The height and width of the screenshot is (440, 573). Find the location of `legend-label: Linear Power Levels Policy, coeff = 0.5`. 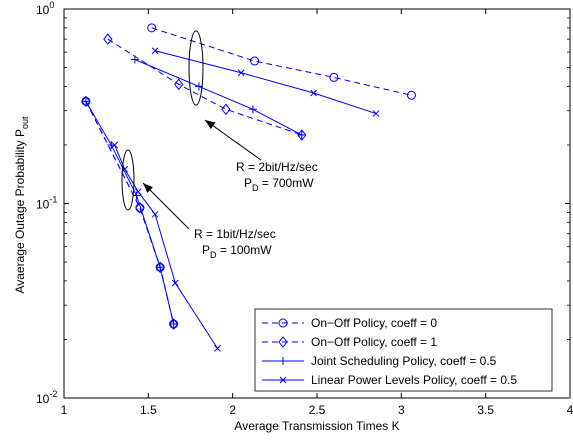

legend-label: Linear Power Levels Policy, coeff = 0.5 is located at coordinates (414, 380).